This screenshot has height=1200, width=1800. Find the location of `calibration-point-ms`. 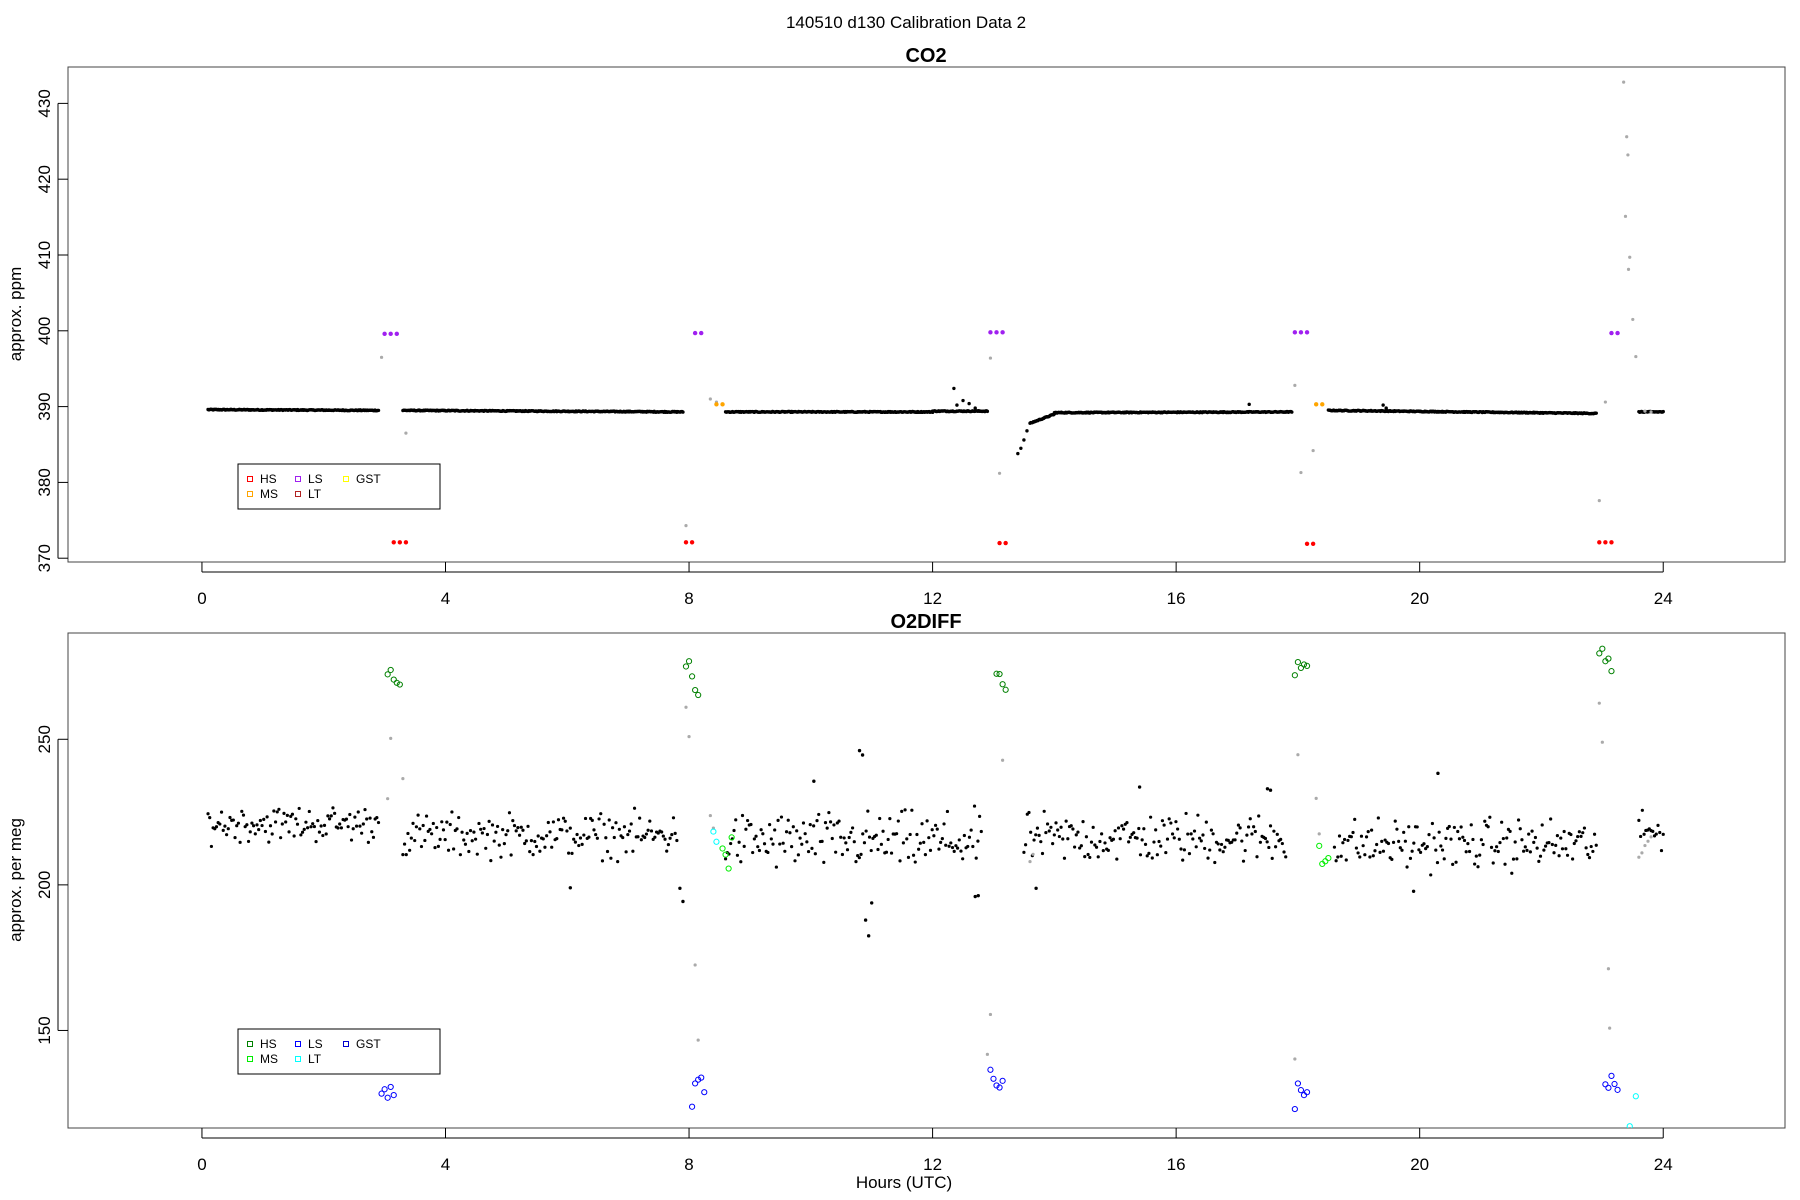

calibration-point-ms is located at coordinates (722, 404).